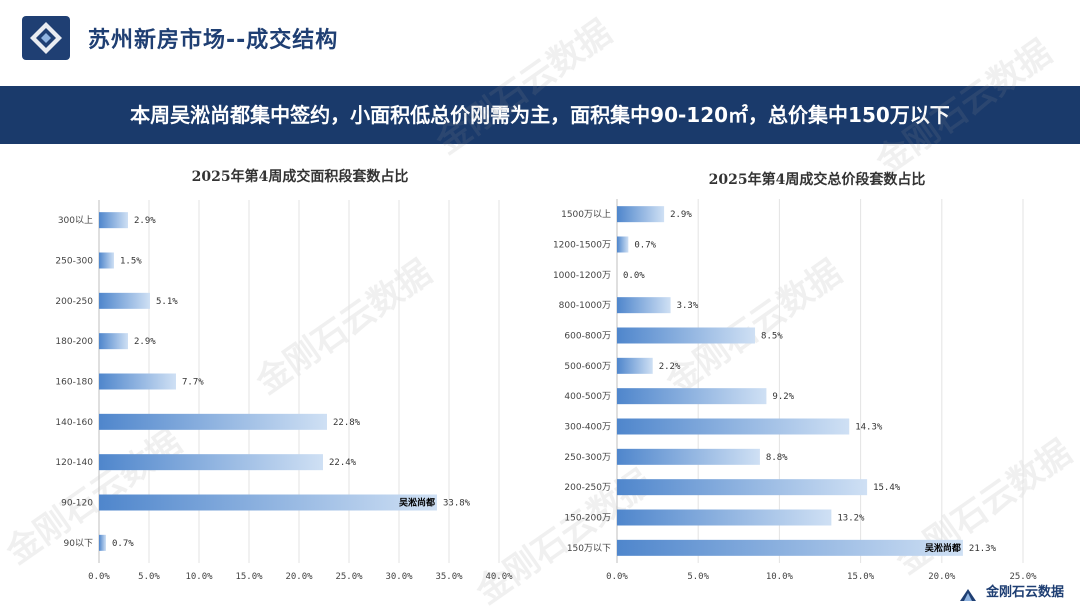 This screenshot has width=1080, height=613. What do you see at coordinates (582, 246) in the screenshot?
I see `category-label: 1200-1500万` at bounding box center [582, 246].